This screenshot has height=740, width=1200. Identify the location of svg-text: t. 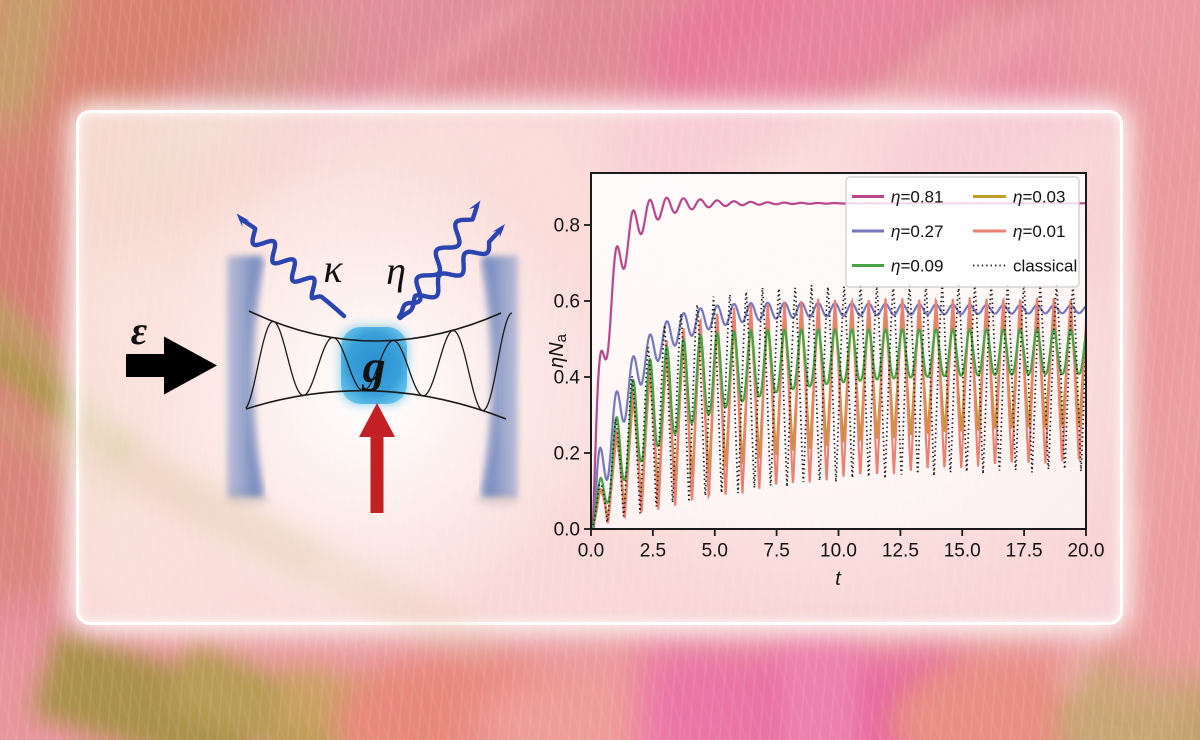
(838, 579).